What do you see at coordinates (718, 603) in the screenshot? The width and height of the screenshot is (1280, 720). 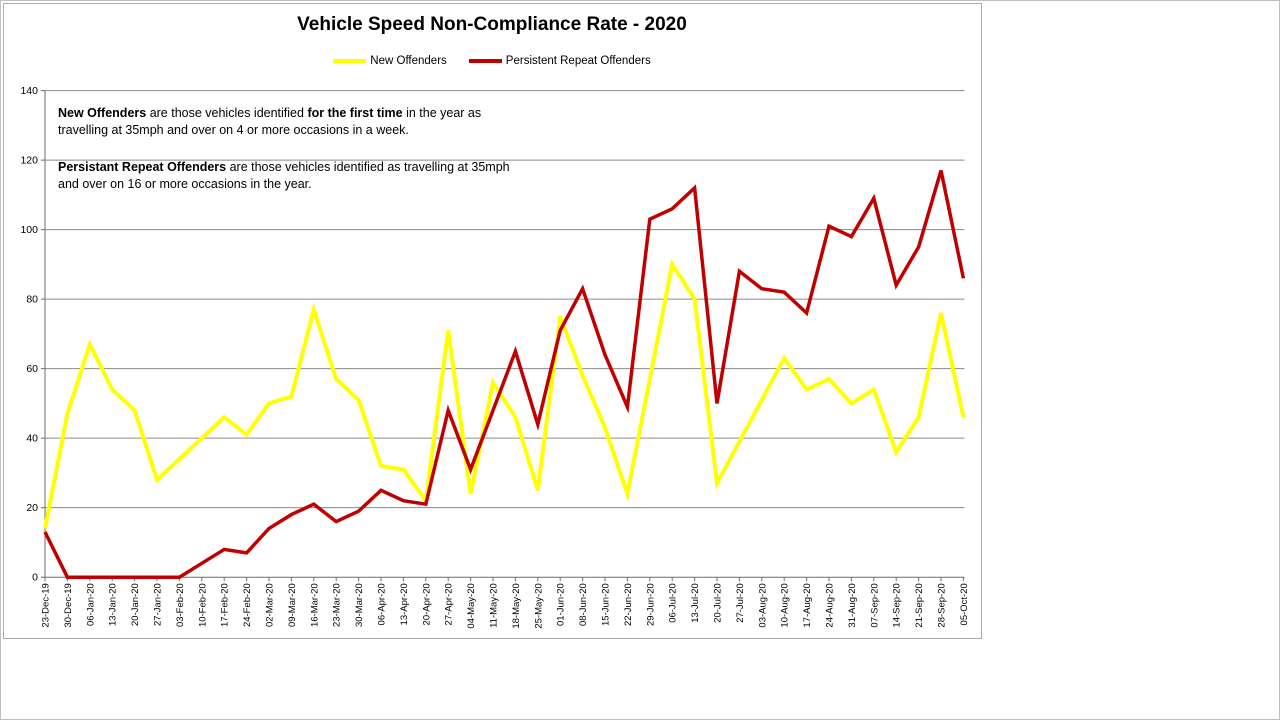 I see `x-axis-label: 20-Jul-20` at bounding box center [718, 603].